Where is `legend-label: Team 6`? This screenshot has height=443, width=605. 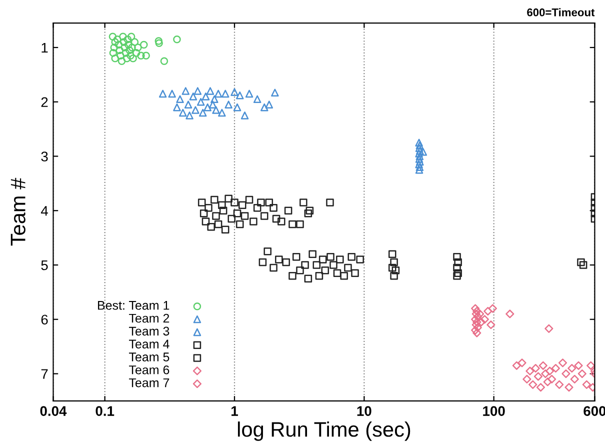 legend-label: Team 6 is located at coordinates (149, 369).